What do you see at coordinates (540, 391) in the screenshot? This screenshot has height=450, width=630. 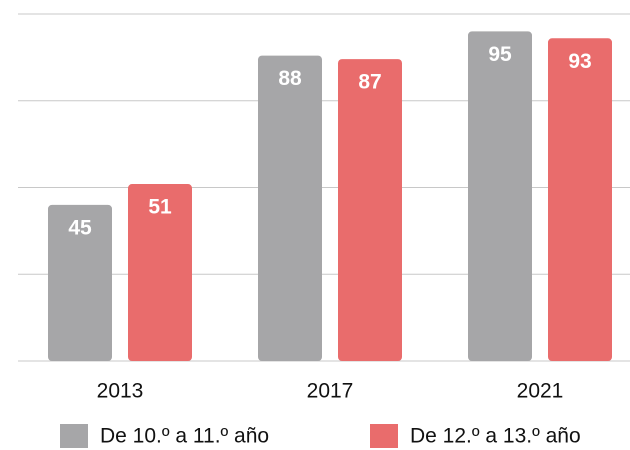 I see `x-tick-label: 2021` at bounding box center [540, 391].